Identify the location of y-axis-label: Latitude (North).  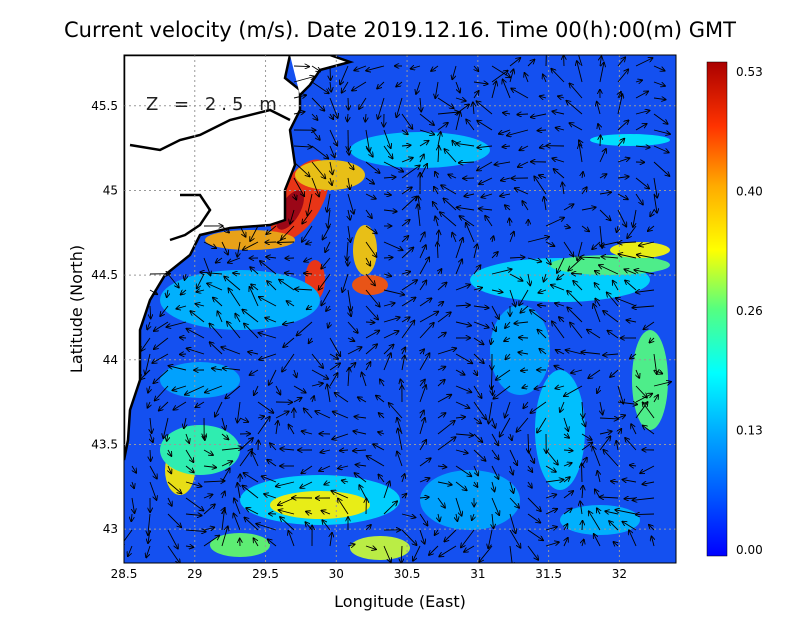
(76, 309).